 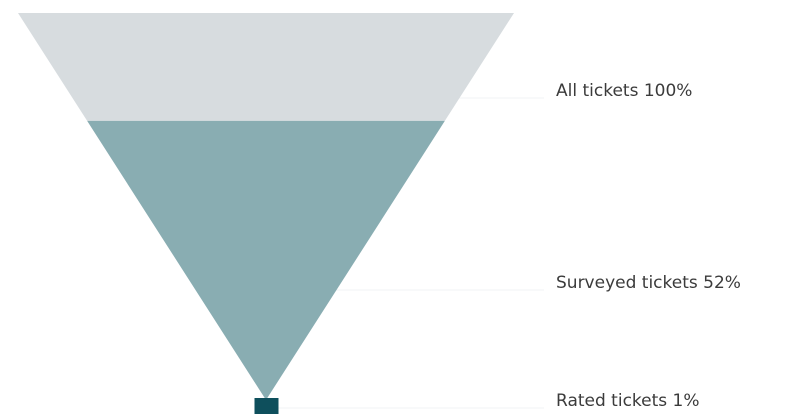 What do you see at coordinates (624, 91) in the screenshot?
I see `stage-label-all-tickets: All tickets 100%` at bounding box center [624, 91].